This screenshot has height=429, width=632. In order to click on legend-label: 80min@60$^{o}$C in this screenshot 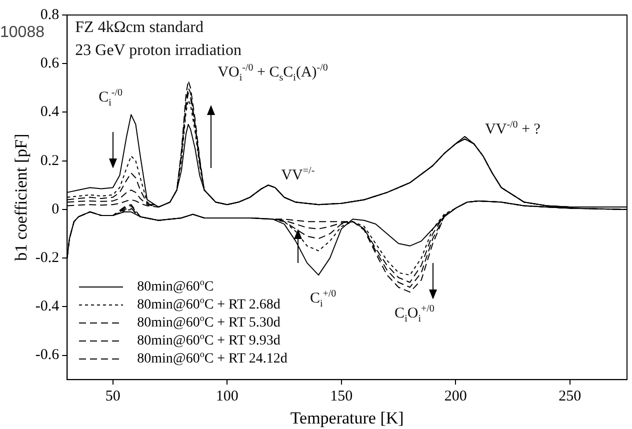, I will do `click(175, 286)`.